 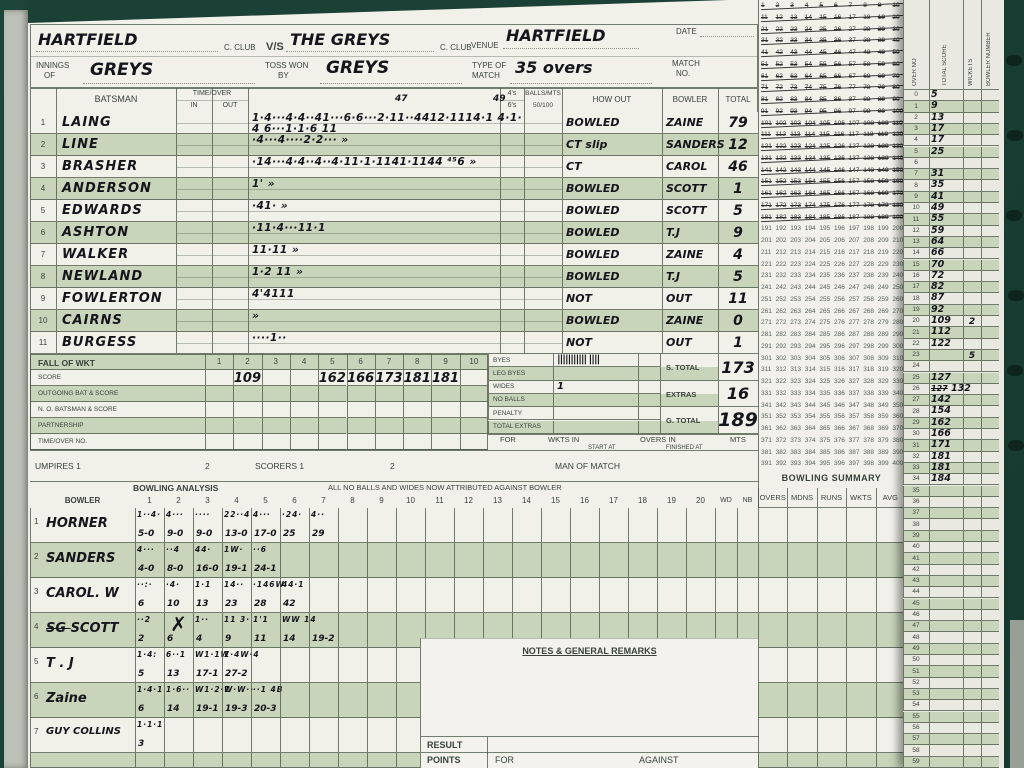 I want to click on tally-number: 164, so click(x=810, y=193).